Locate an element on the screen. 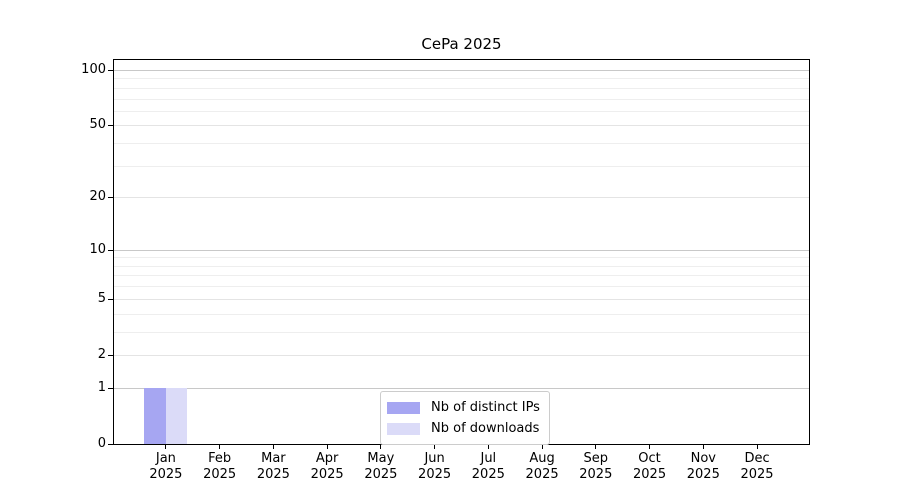  x-tick-month: Jan is located at coordinates (165, 458).